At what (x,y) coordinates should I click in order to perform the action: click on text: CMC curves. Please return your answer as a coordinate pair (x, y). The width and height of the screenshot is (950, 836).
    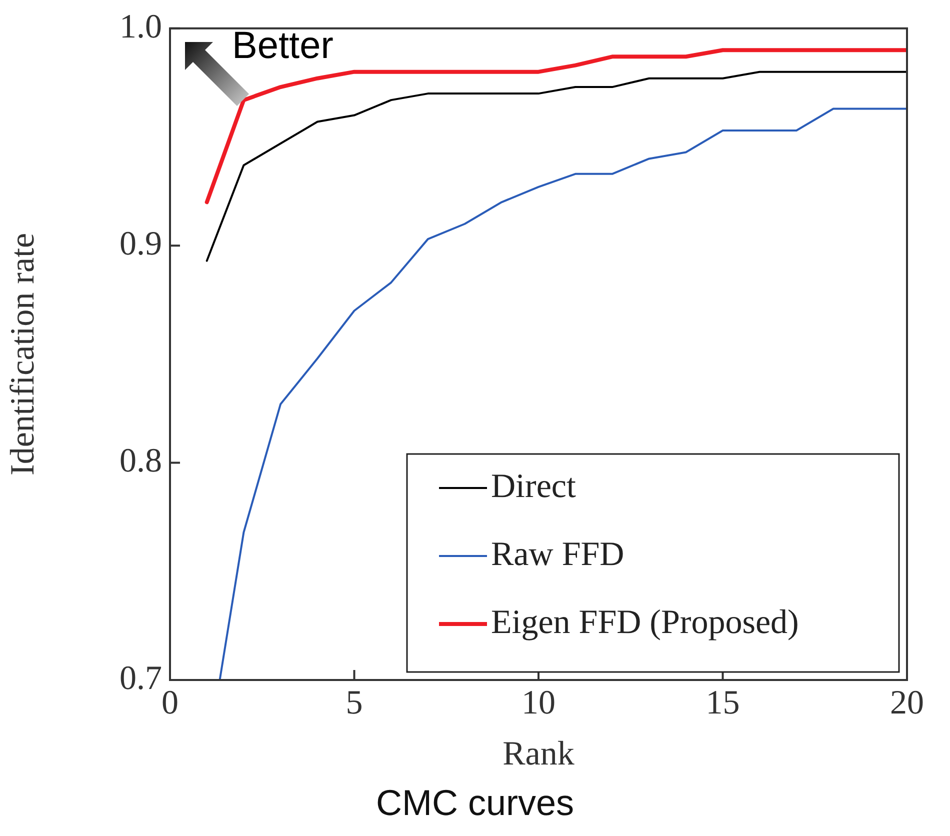
    Looking at the image, I should click on (475, 803).